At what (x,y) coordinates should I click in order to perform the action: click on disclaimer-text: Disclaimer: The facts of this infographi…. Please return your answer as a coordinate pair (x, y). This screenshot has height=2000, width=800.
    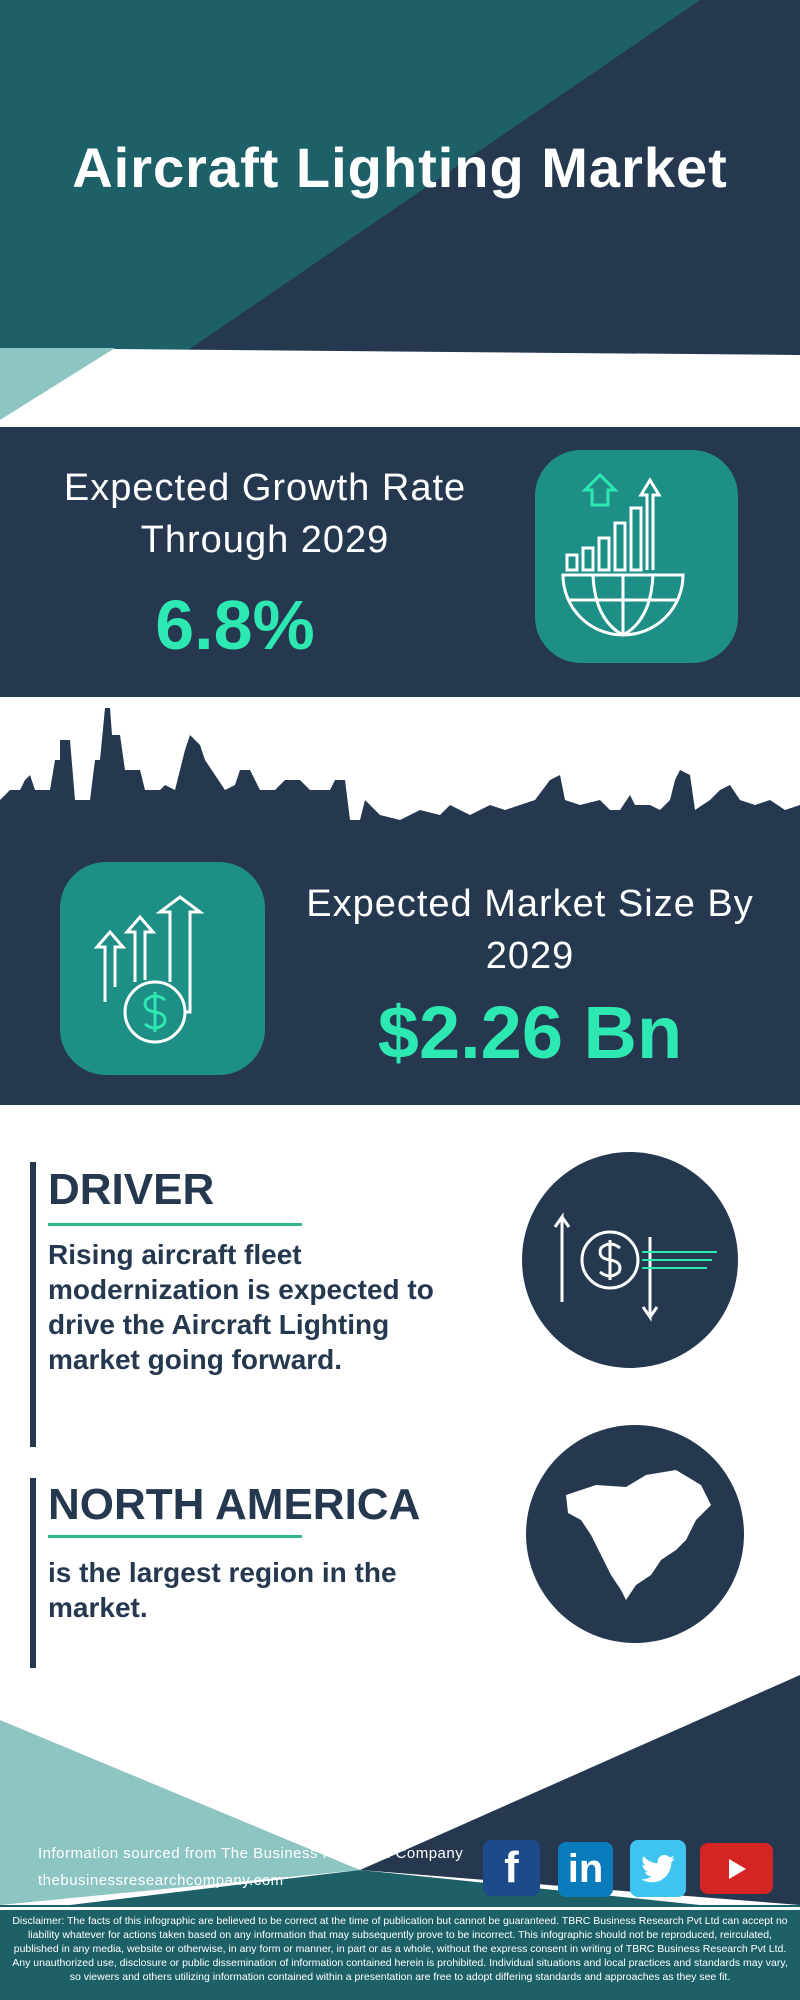
    Looking at the image, I should click on (400, 1949).